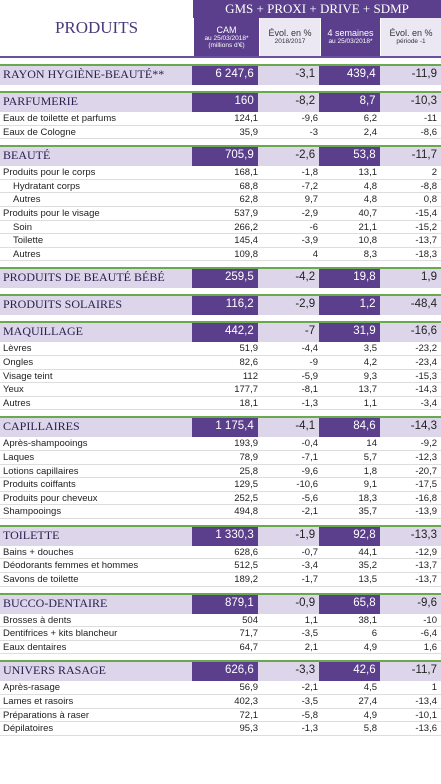 This screenshot has width=441, height=784. What do you see at coordinates (368, 498) in the screenshot?
I see `cell: 18,3` at bounding box center [368, 498].